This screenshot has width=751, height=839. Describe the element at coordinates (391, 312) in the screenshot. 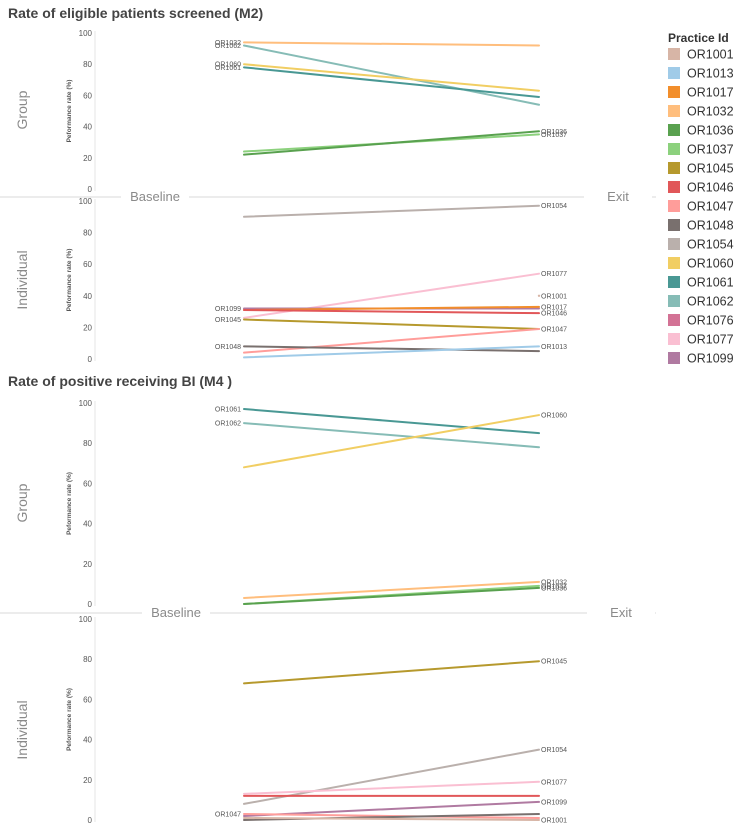

I see `series-line-or1046` at that location.